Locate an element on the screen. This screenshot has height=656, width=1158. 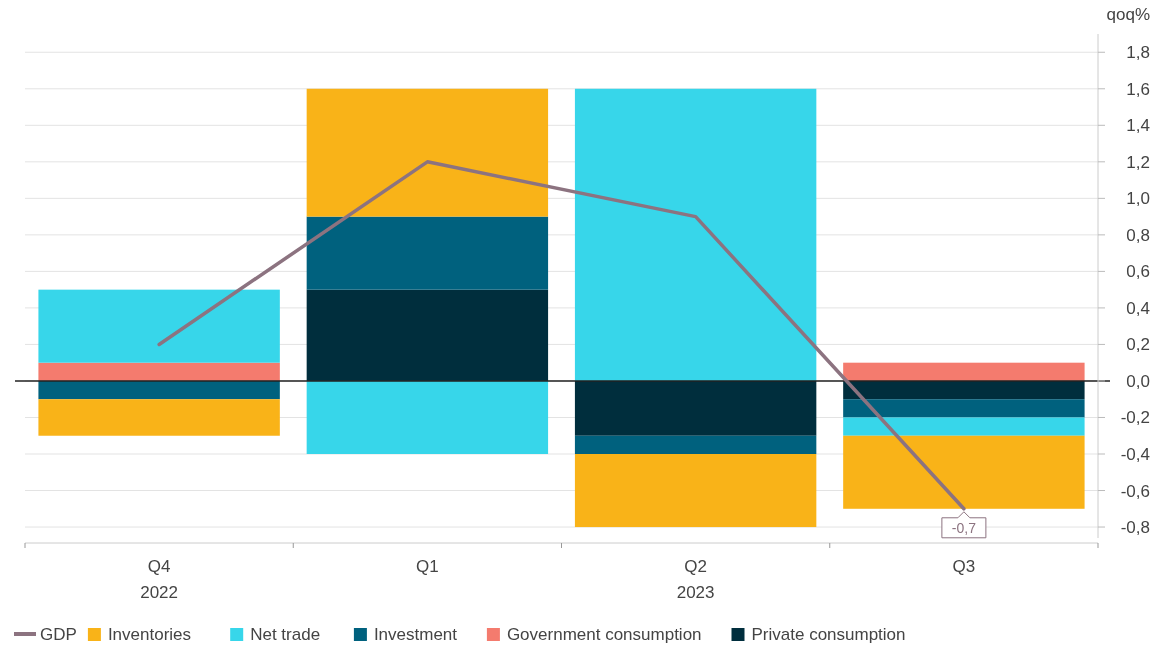
legend-label: Inventories is located at coordinates (149, 634).